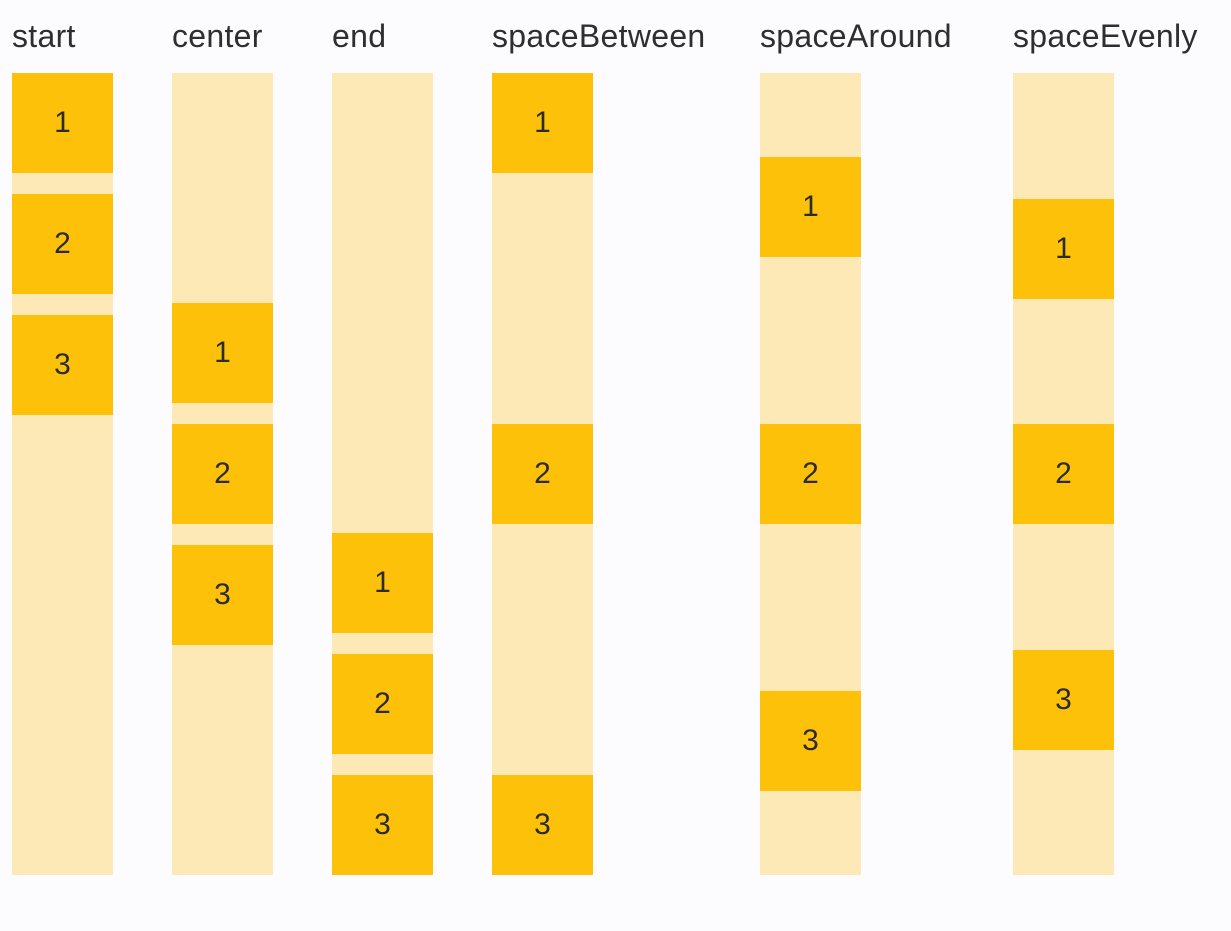 The image size is (1231, 931). I want to click on column-label: spaceBetween, so click(599, 36).